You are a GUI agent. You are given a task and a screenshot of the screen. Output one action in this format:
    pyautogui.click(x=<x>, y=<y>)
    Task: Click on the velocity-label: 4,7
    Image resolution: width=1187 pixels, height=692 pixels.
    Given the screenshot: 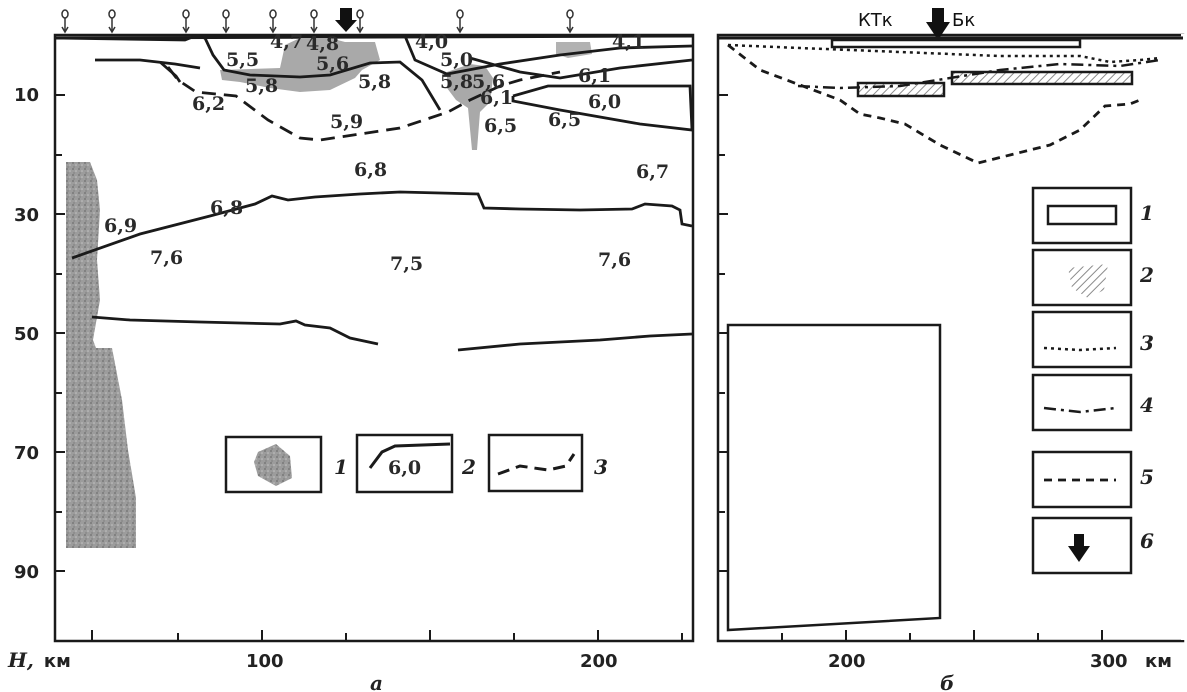 What is the action you would take?
    pyautogui.click(x=286, y=42)
    